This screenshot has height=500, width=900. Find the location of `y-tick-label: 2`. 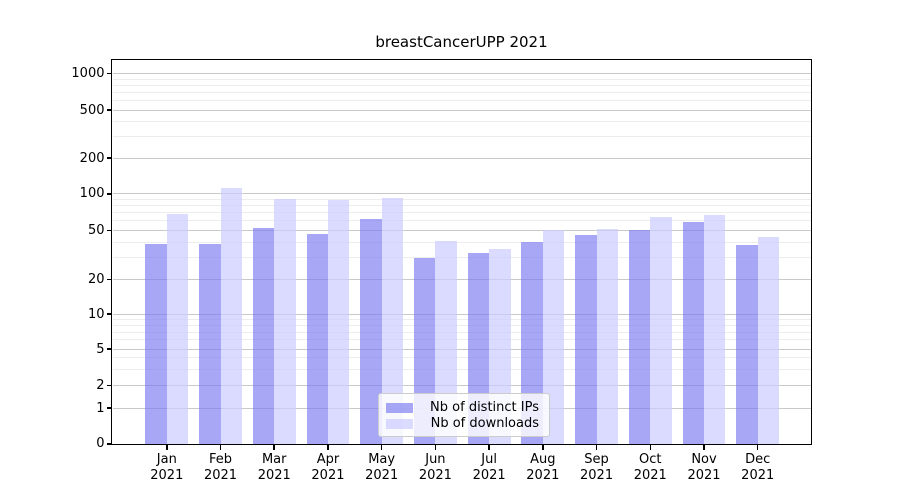

y-tick-label: 2 is located at coordinates (100, 385).